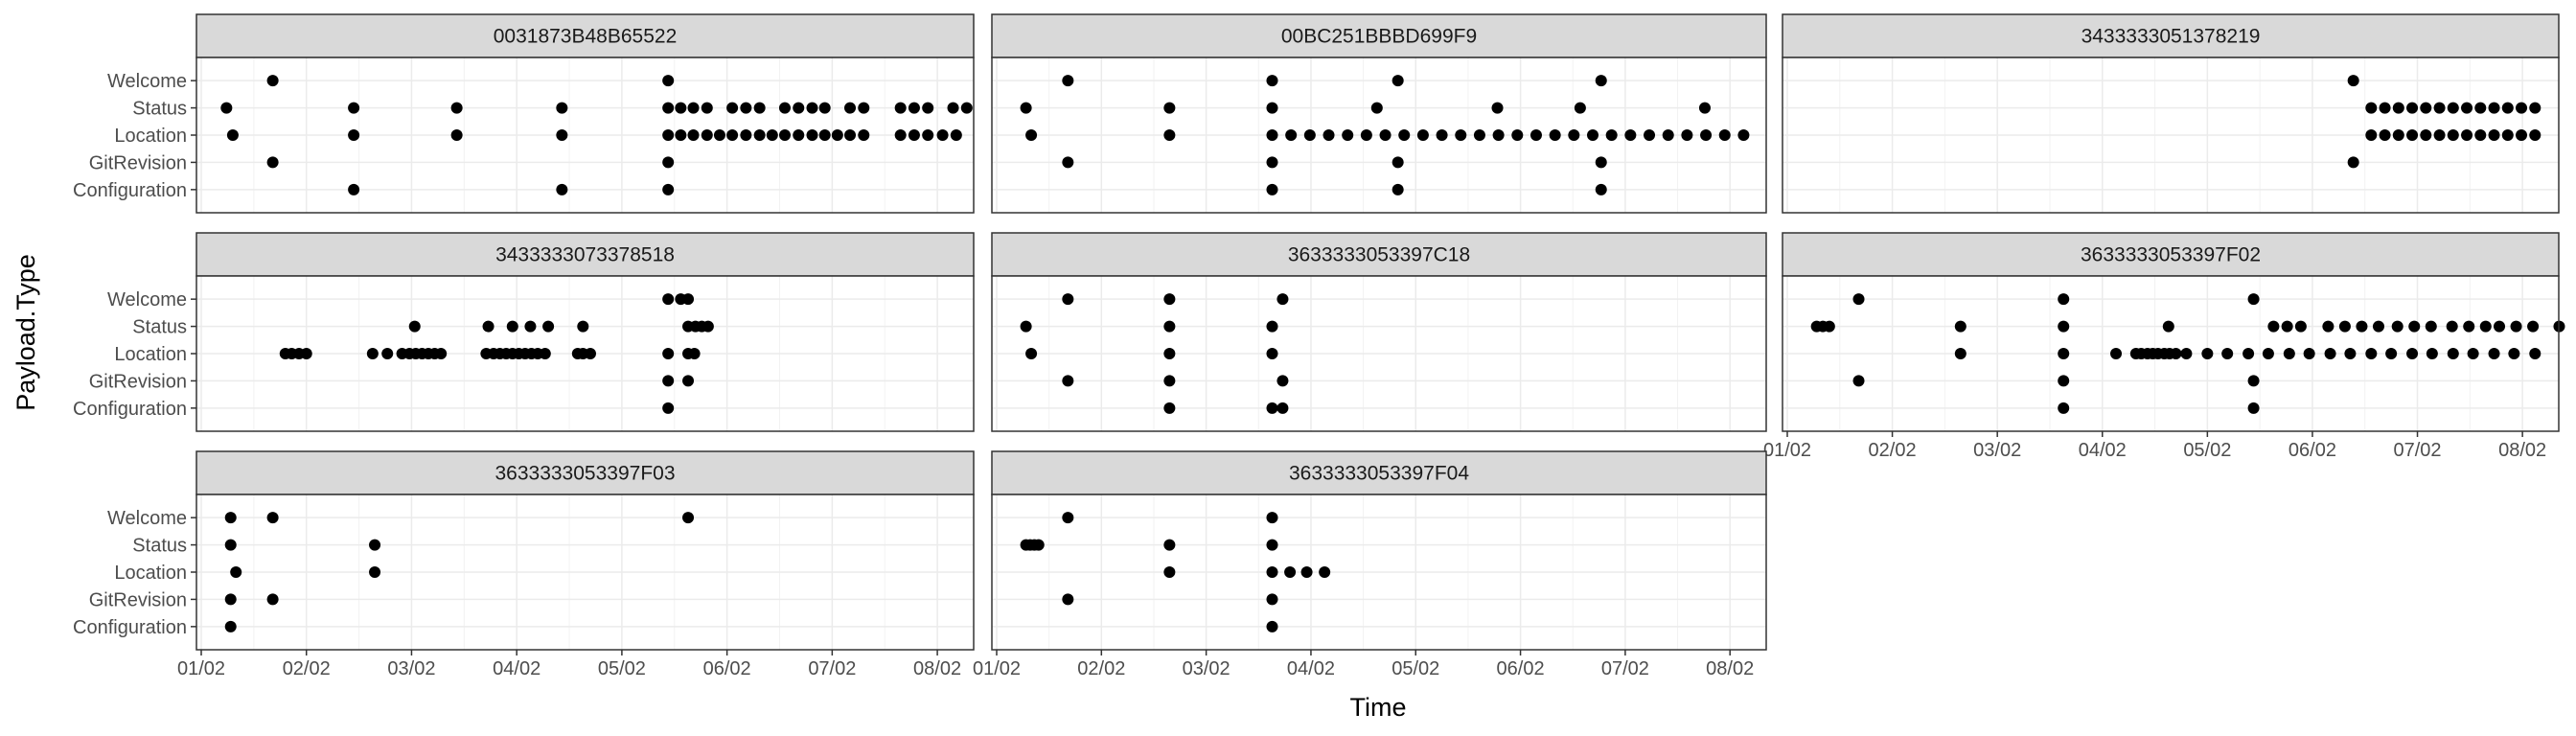  Describe the element at coordinates (516, 668) in the screenshot. I see `x-tick-label: 04/02` at that location.